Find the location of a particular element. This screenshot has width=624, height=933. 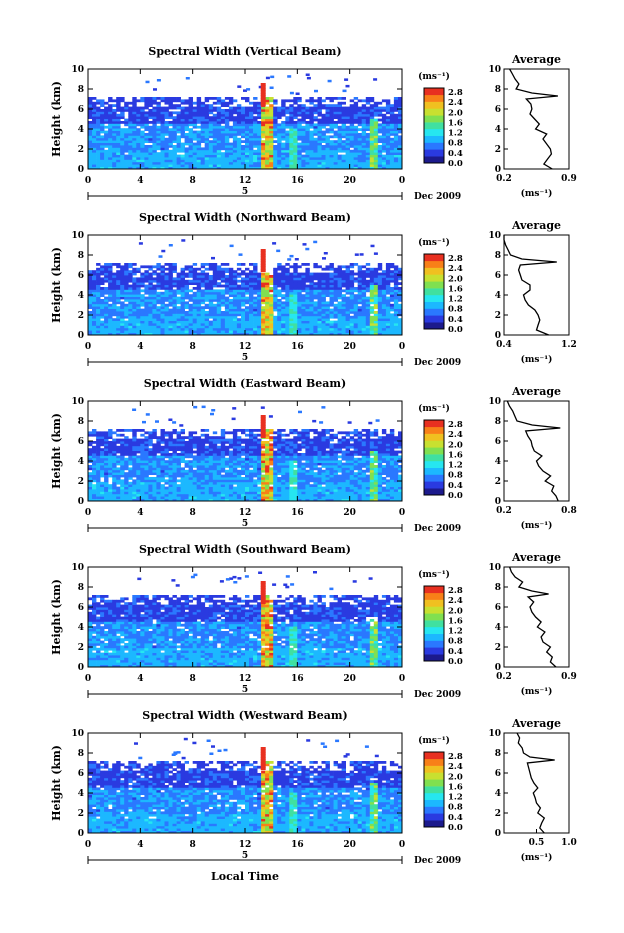

y-tick-label: 2 is located at coordinates (81, 316).